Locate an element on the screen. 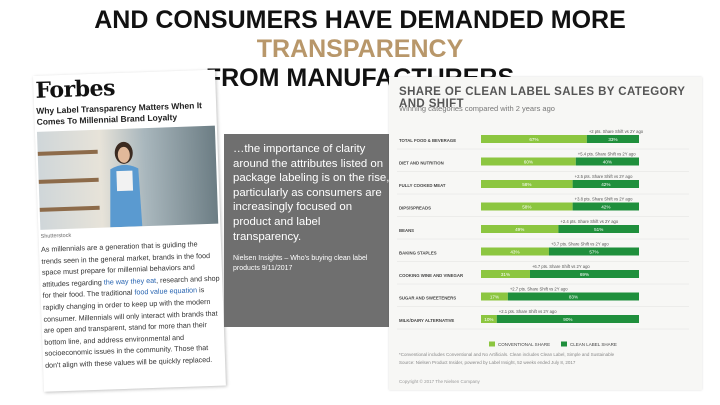  article-photo is located at coordinates (127, 177).